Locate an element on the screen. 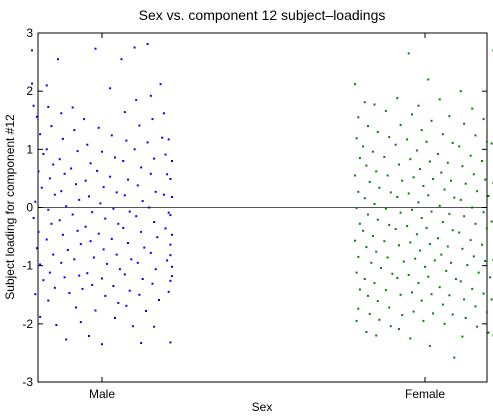 This screenshot has width=493, height=418. y-tick-label: -3 is located at coordinates (27, 382).